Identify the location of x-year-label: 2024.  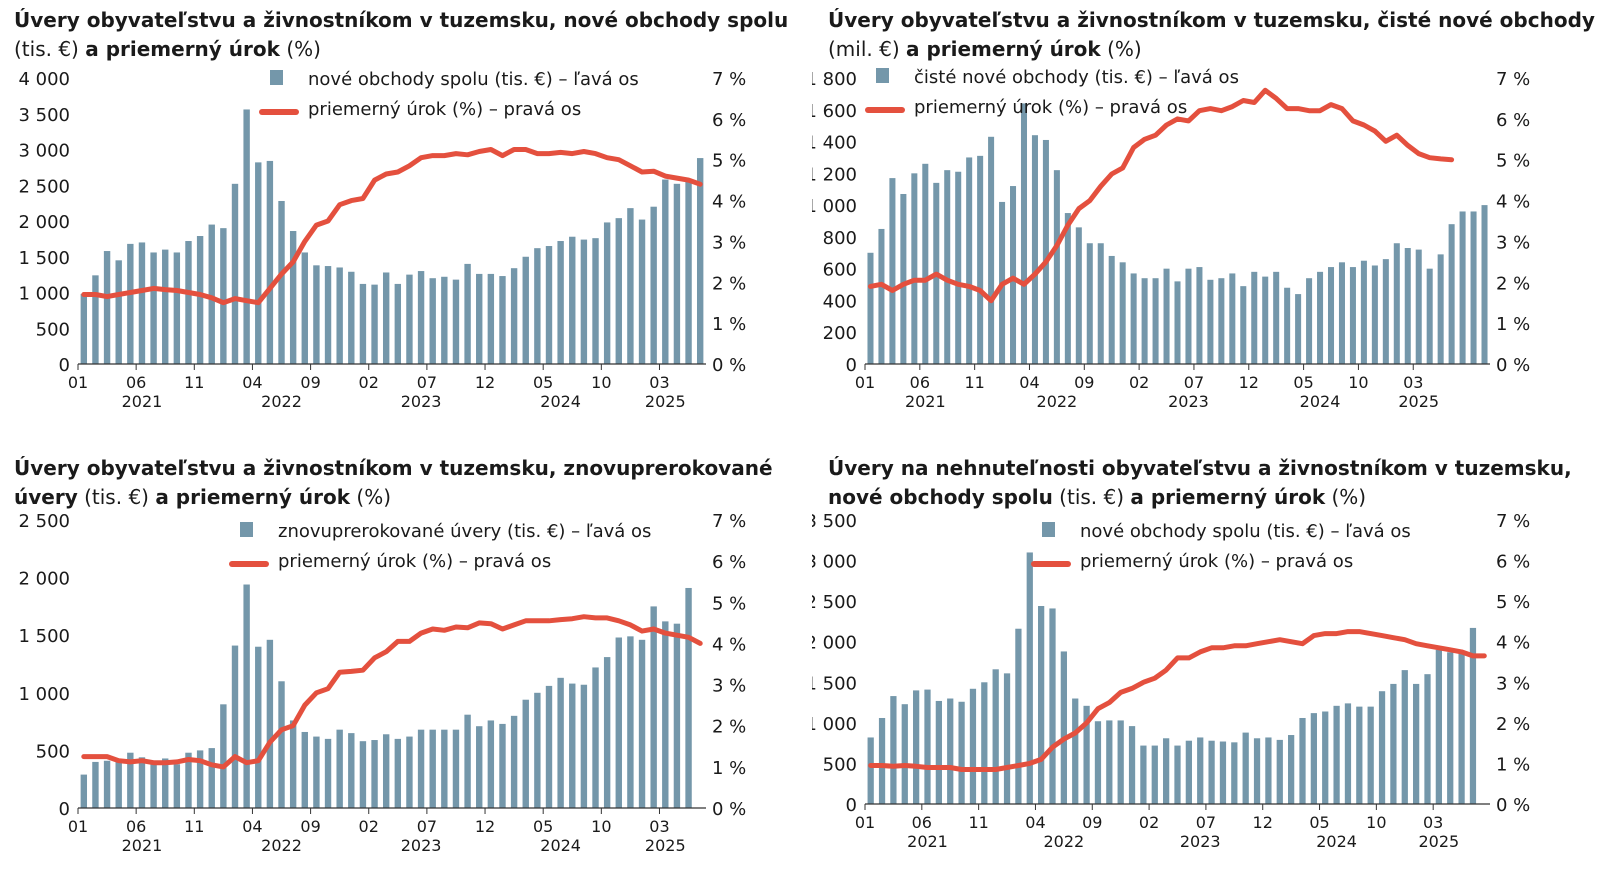
(1320, 401).